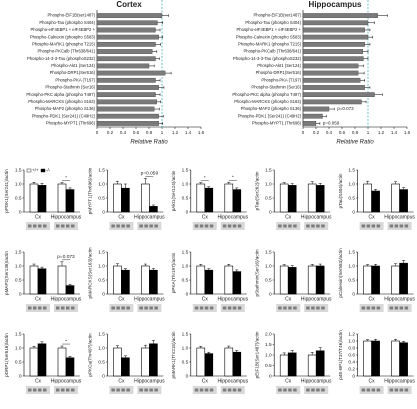 This screenshot has width=417, height=409. Describe the element at coordinates (267, 101) in the screenshot. I see `y-tick-label: Phospho-MARCKS (phospho S163)` at that location.